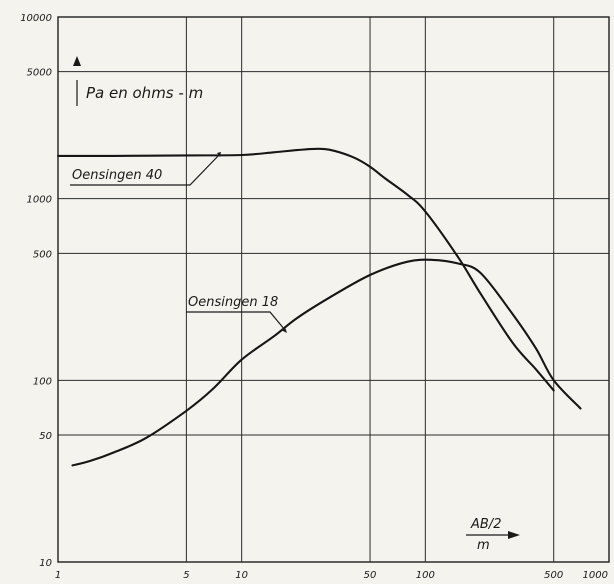 This screenshot has width=614, height=584. I want to click on y-tick-label: 50, so click(45, 436).